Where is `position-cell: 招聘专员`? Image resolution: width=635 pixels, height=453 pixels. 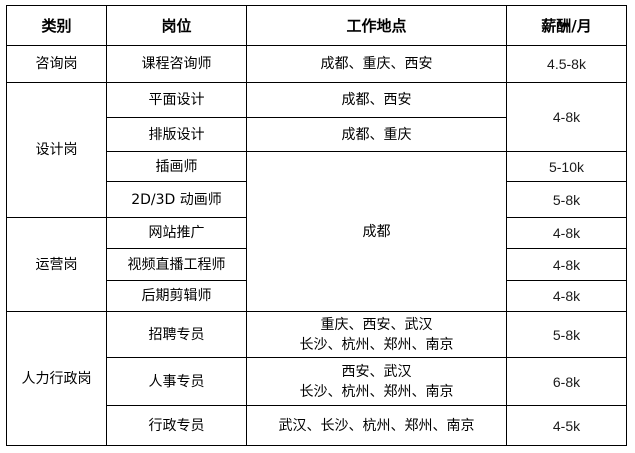 position-cell: 招聘专员 is located at coordinates (176, 334).